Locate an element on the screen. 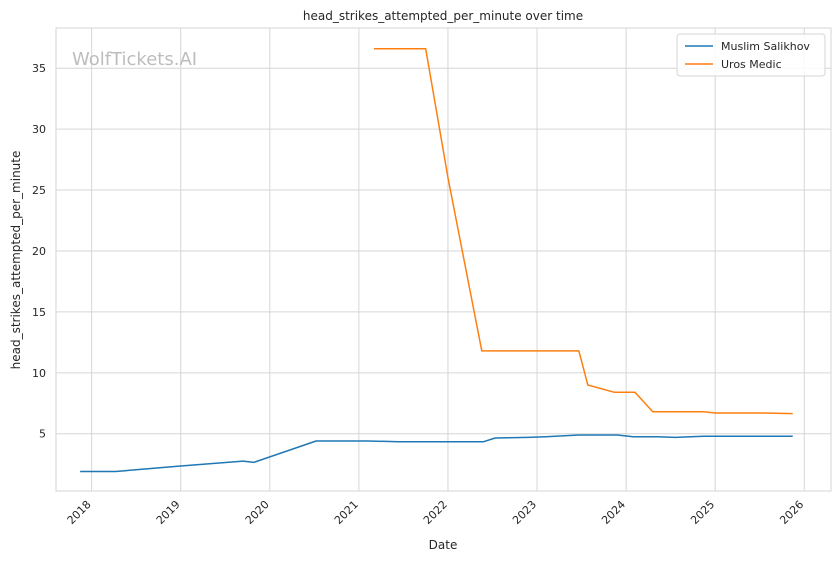  watermark: WolfTickets.AI is located at coordinates (134, 59).